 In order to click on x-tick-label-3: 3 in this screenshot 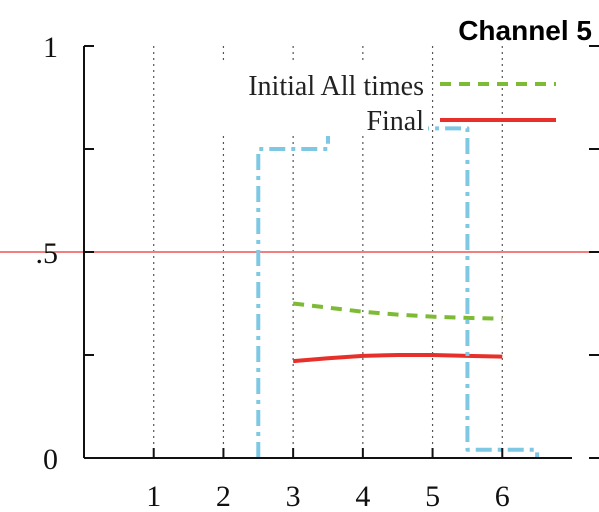, I will do `click(293, 496)`.